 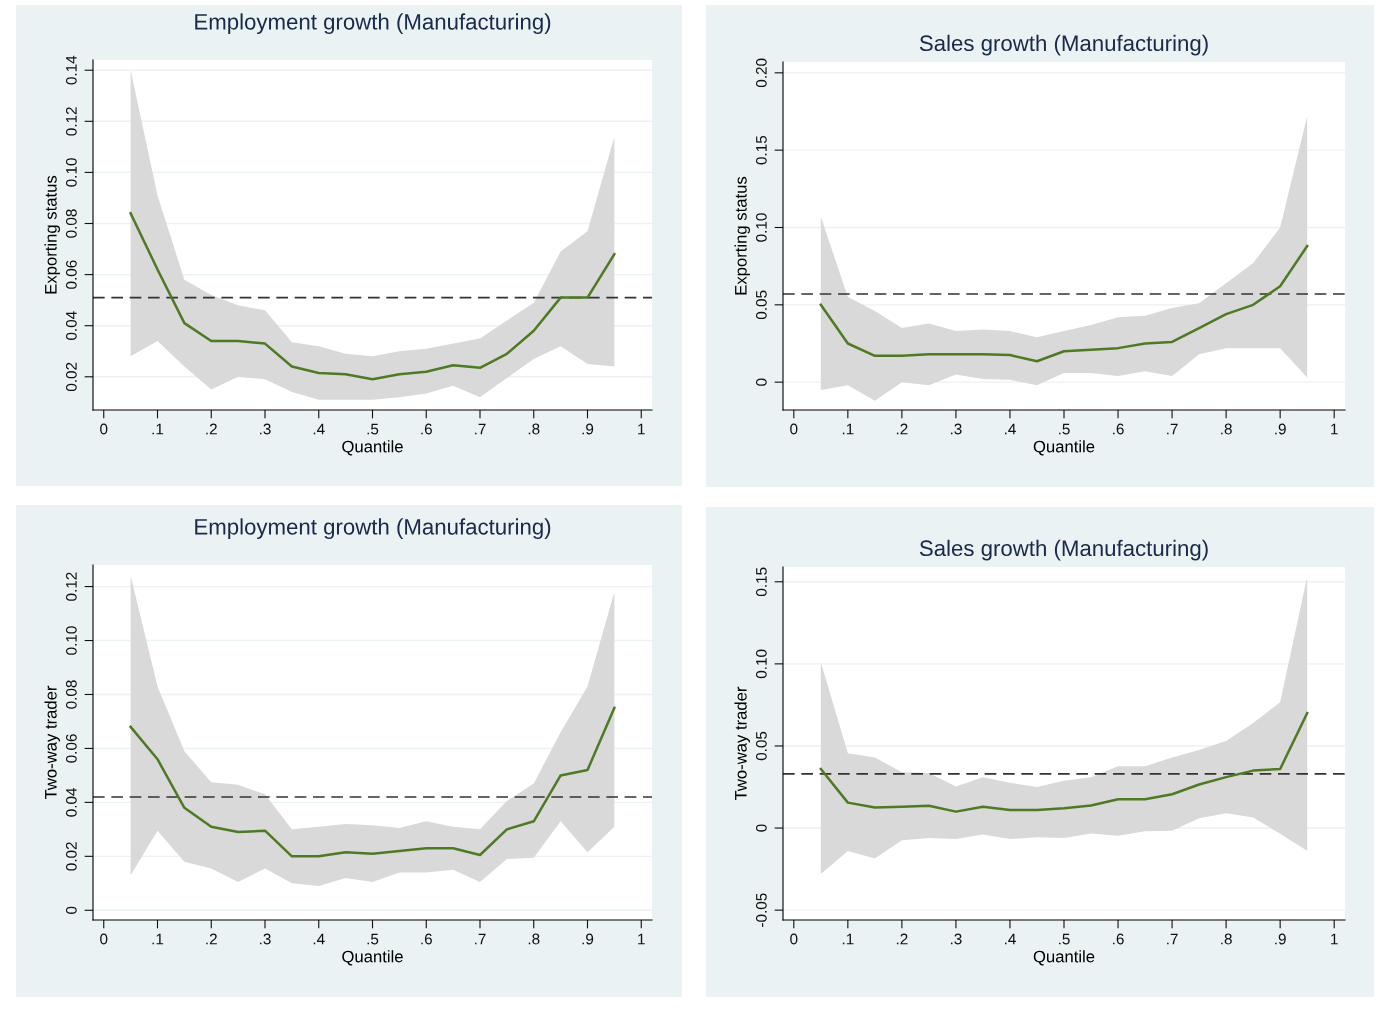 I want to click on y-tick-label: -0.05, so click(x=761, y=910).